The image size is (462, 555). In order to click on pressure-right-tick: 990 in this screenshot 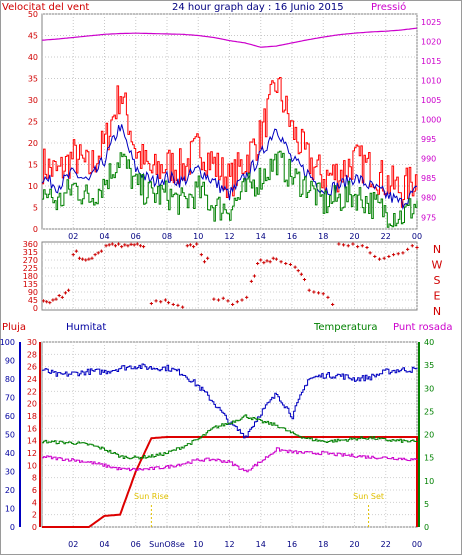, I will do `click(428, 159)`.